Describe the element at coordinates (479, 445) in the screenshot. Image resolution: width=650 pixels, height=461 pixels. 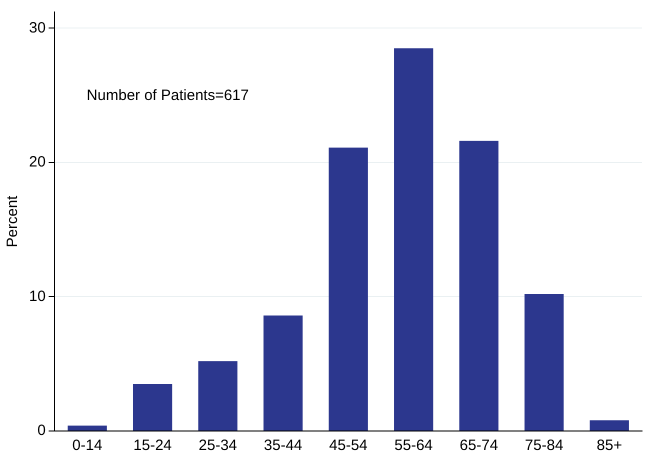
I see `x-tick-label: 65-74` at that location.